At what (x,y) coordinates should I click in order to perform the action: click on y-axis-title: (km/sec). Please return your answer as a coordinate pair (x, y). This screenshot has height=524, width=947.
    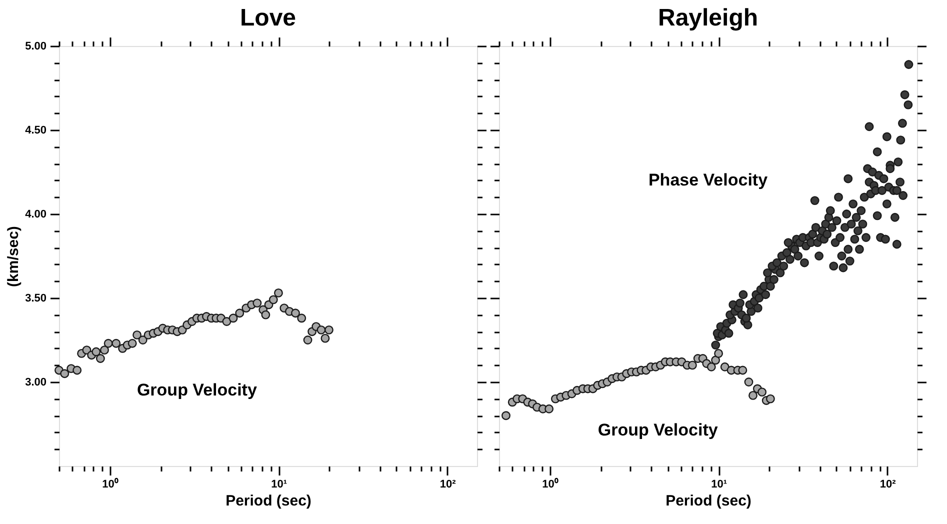
    Looking at the image, I should click on (13, 256).